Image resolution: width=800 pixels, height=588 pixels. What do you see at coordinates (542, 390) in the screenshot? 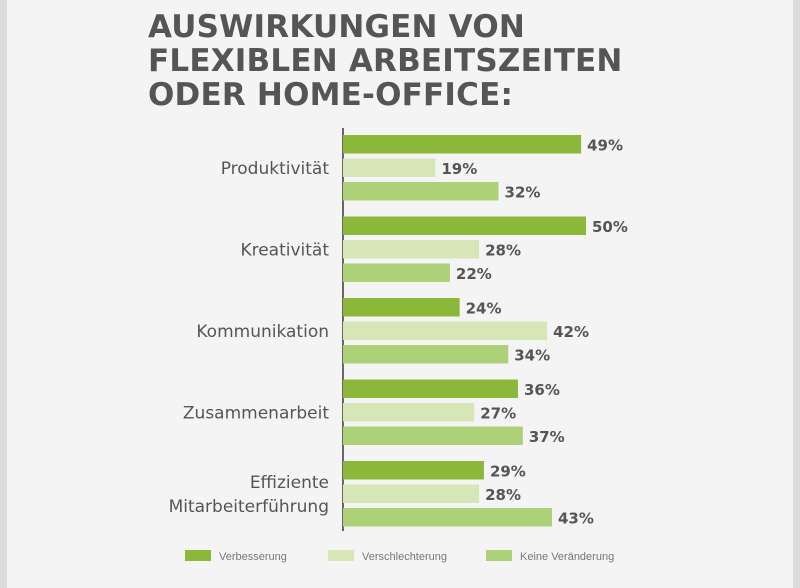
I see `data-label: 36%` at bounding box center [542, 390].